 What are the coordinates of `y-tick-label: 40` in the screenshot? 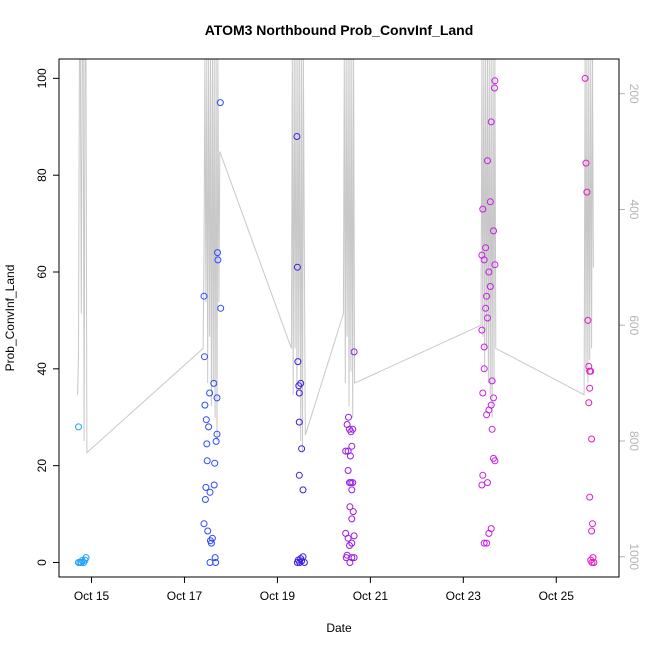 It's located at (42, 369).